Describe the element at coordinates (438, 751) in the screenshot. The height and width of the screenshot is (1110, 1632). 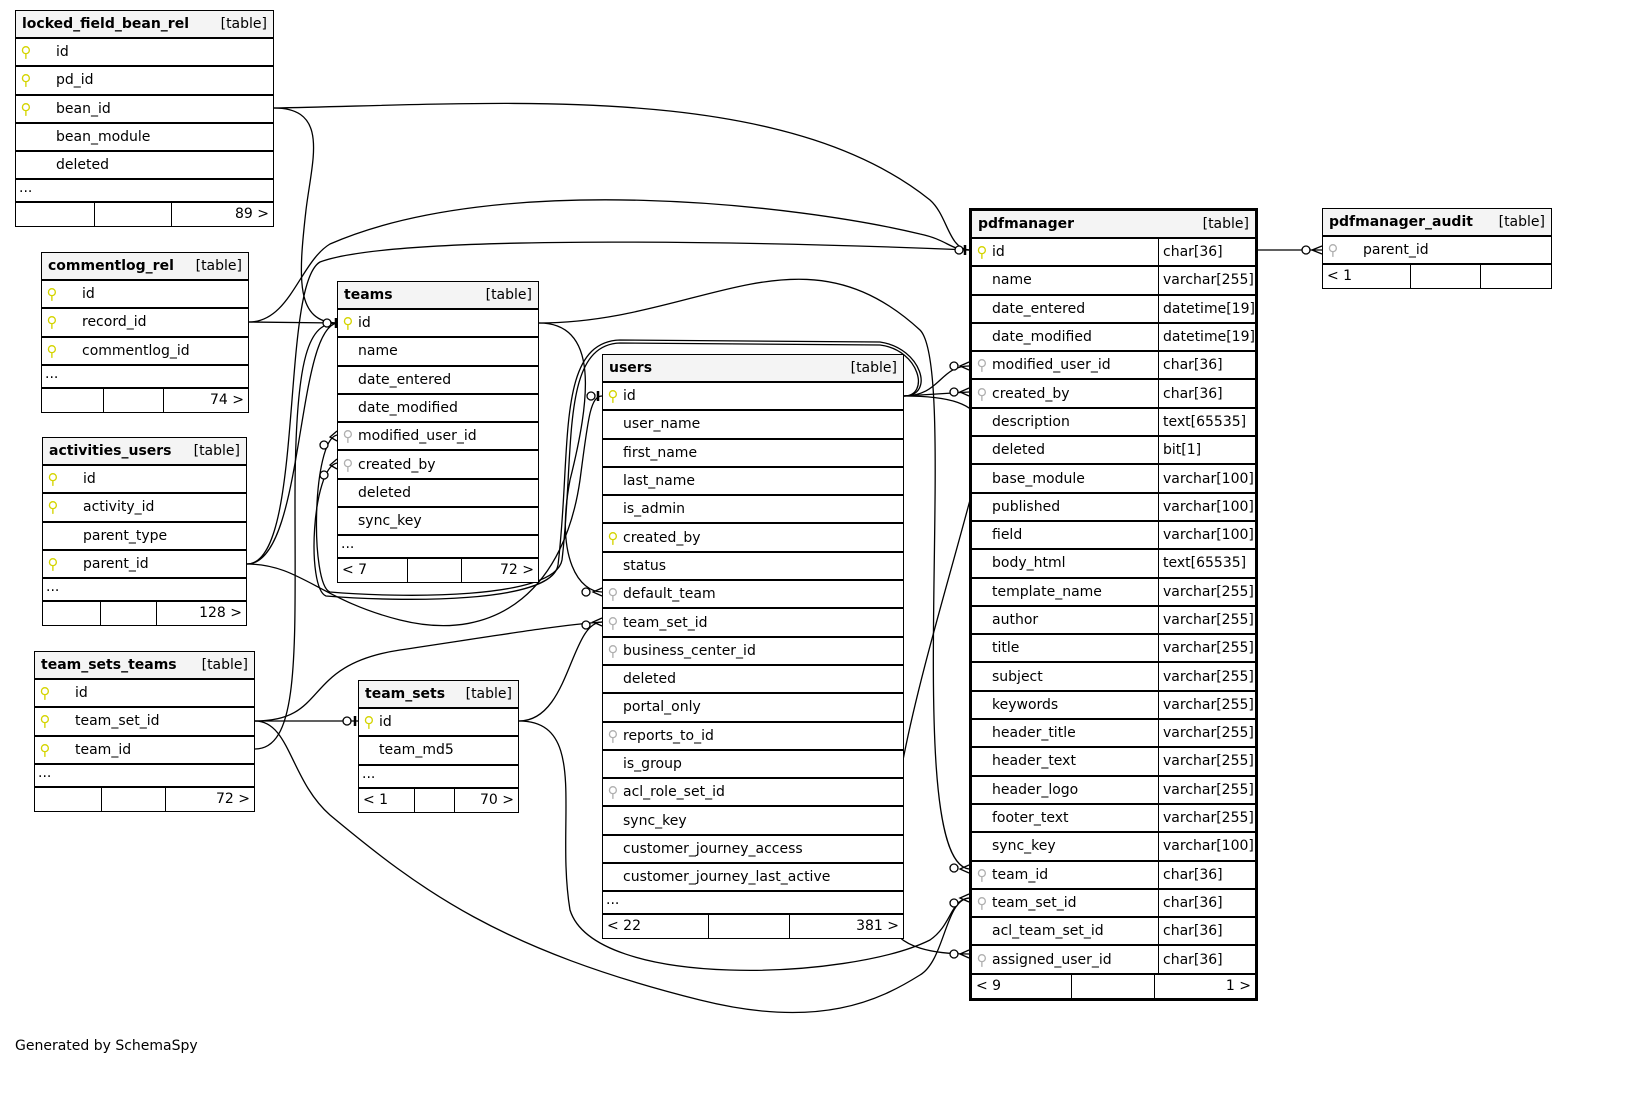
I see `column-row: team_md5` at that location.